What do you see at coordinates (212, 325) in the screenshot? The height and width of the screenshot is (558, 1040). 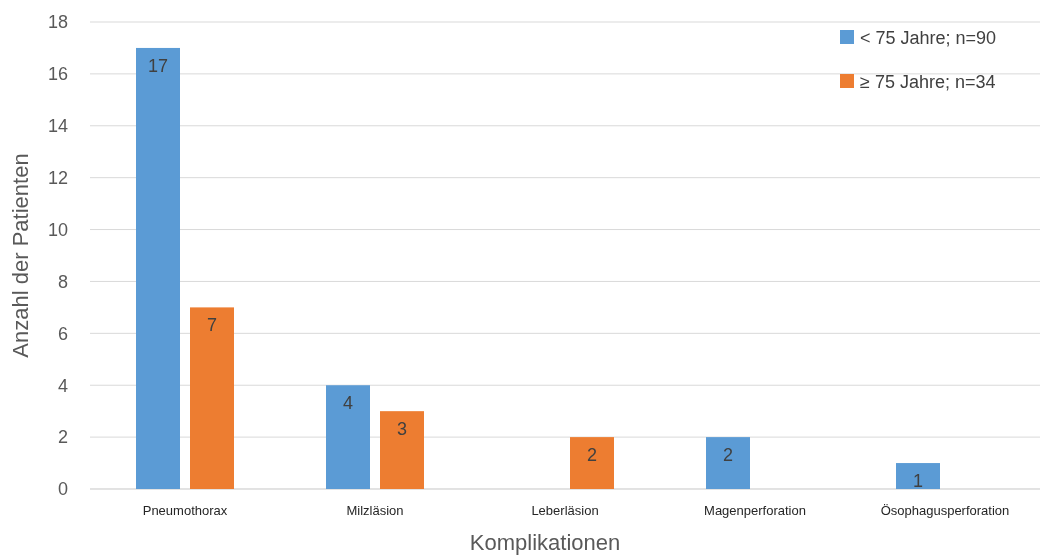 I see `data-label: 7` at bounding box center [212, 325].